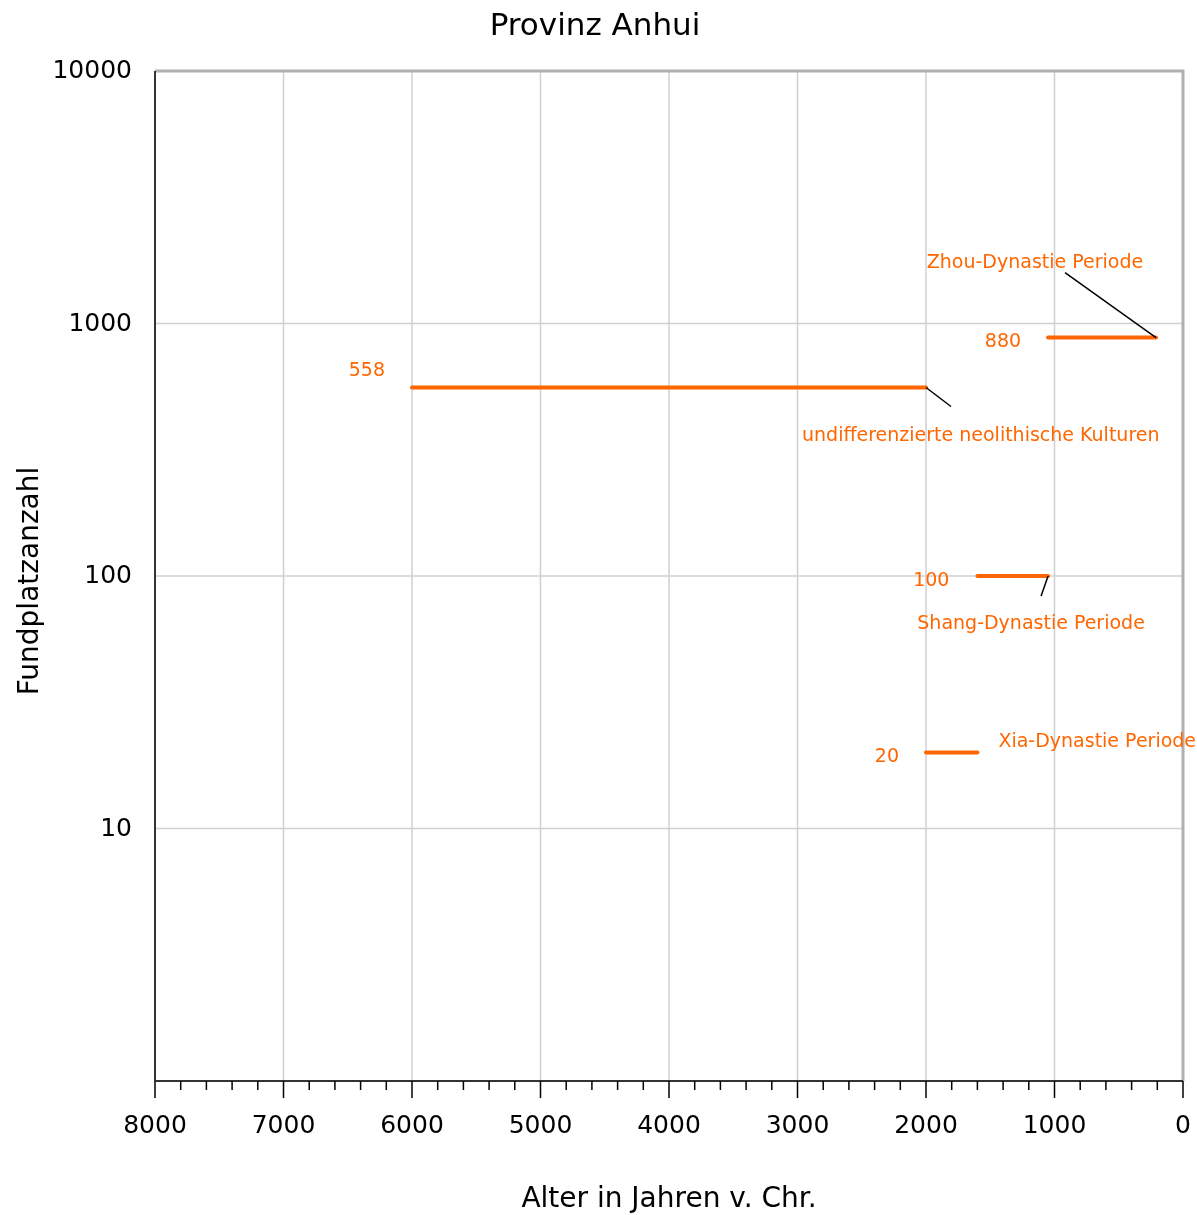 This screenshot has width=1197, height=1215. Describe the element at coordinates (108, 574) in the screenshot. I see `y-tick-label: 100` at that location.